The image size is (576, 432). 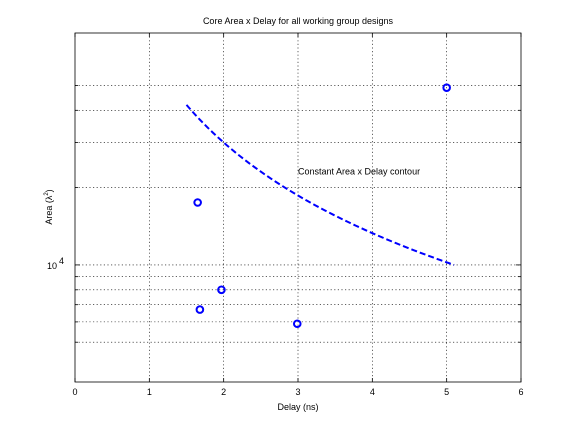 I want to click on y-tick-label: 10, so click(x=52, y=266).